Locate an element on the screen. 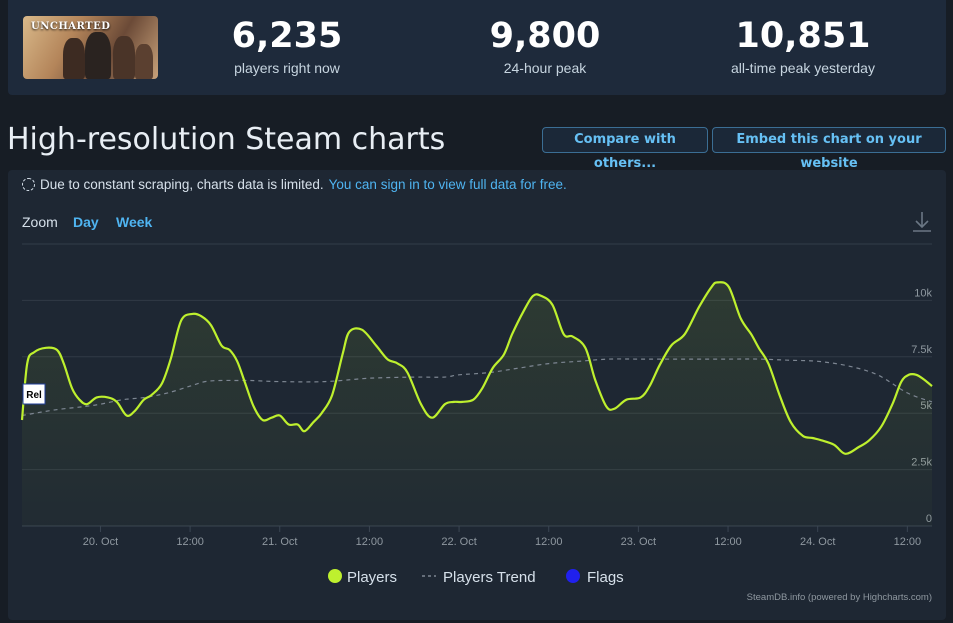 This screenshot has height=623, width=953. legend-flags-swatch is located at coordinates (573, 576).